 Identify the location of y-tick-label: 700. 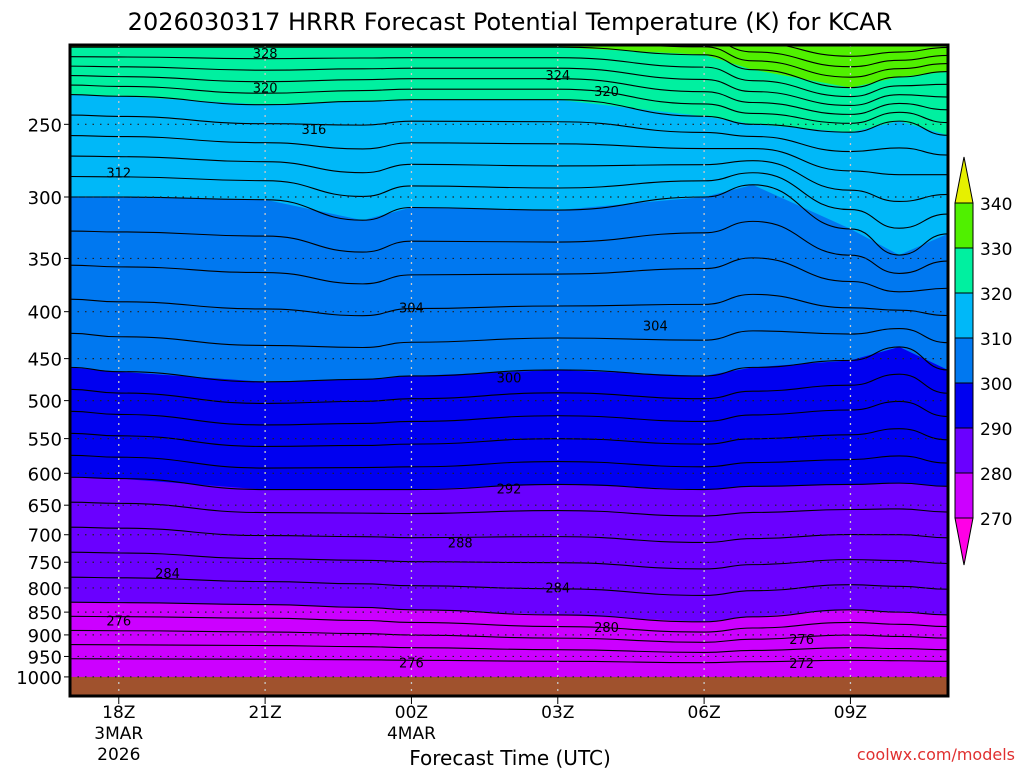
(45, 536).